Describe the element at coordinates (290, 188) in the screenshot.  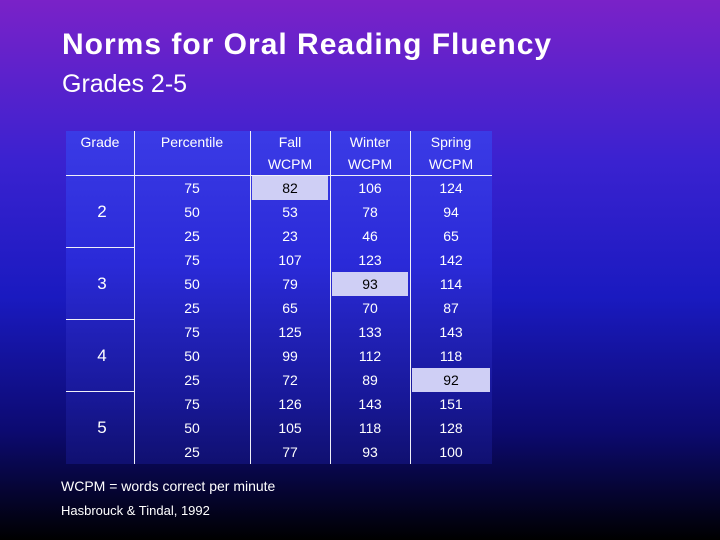
I see `table-cell-fall: 82` at that location.